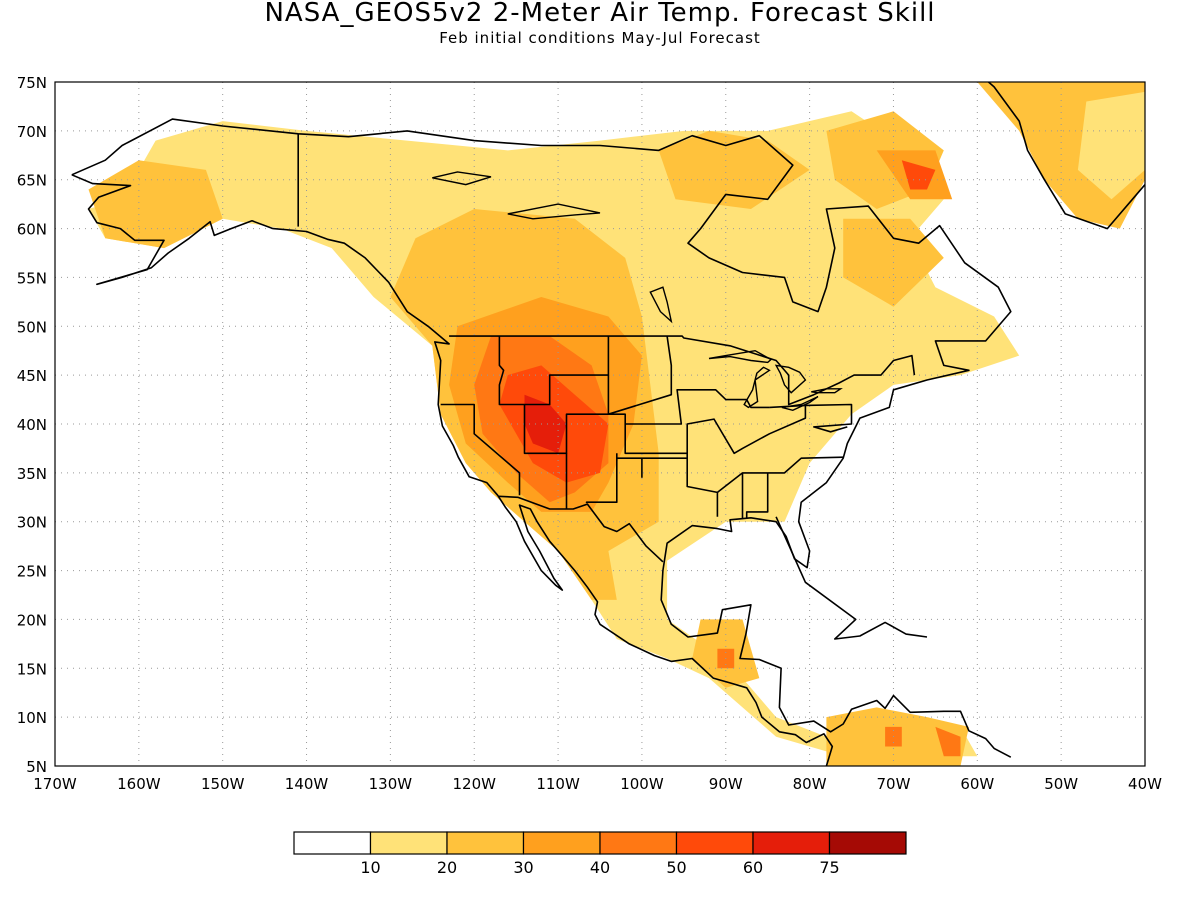 This screenshot has height=900, width=1200. What do you see at coordinates (32, 132) in the screenshot?
I see `lat-tick-label: 70N` at bounding box center [32, 132].